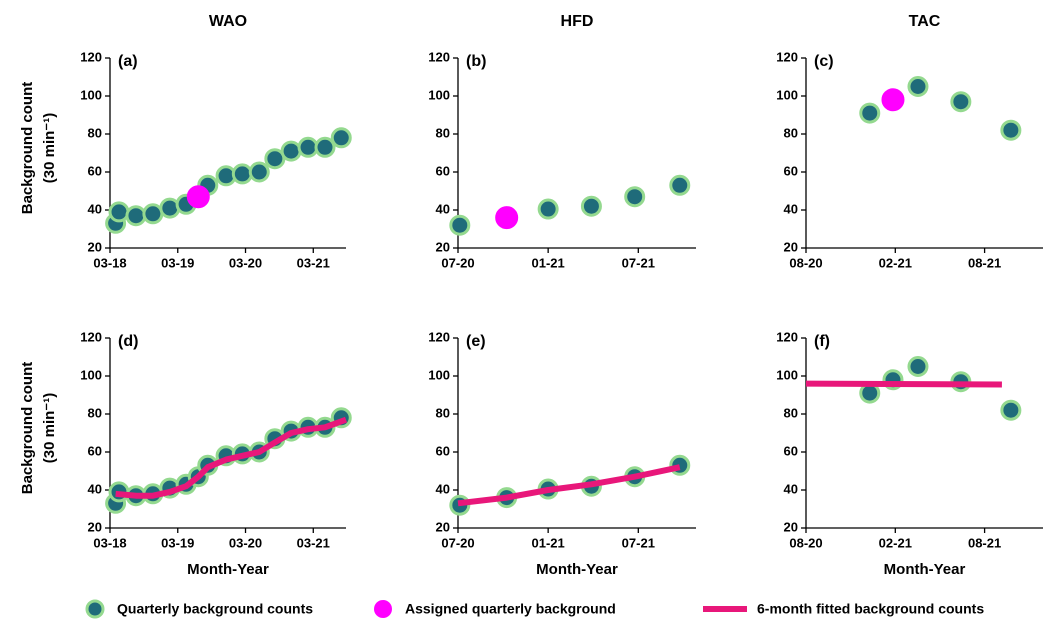 The width and height of the screenshot is (1061, 622). Describe the element at coordinates (822, 341) in the screenshot. I see `panel-label: (f)` at that location.